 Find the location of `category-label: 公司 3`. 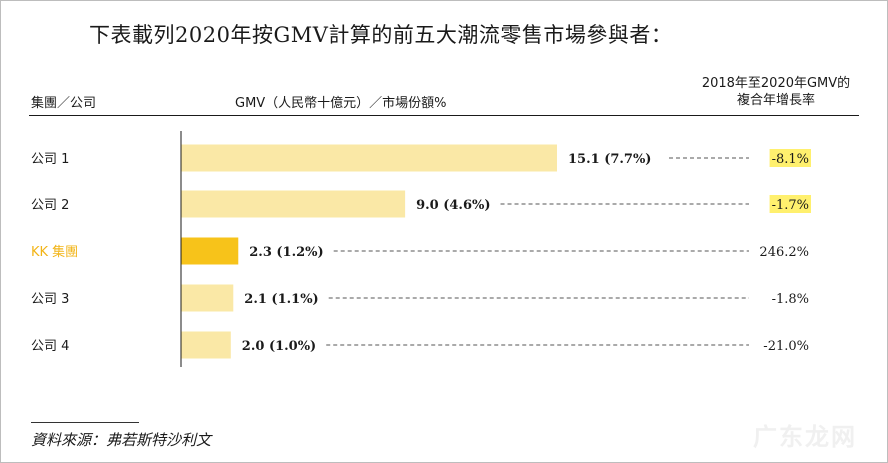

category-label: 公司 3 is located at coordinates (50, 299).